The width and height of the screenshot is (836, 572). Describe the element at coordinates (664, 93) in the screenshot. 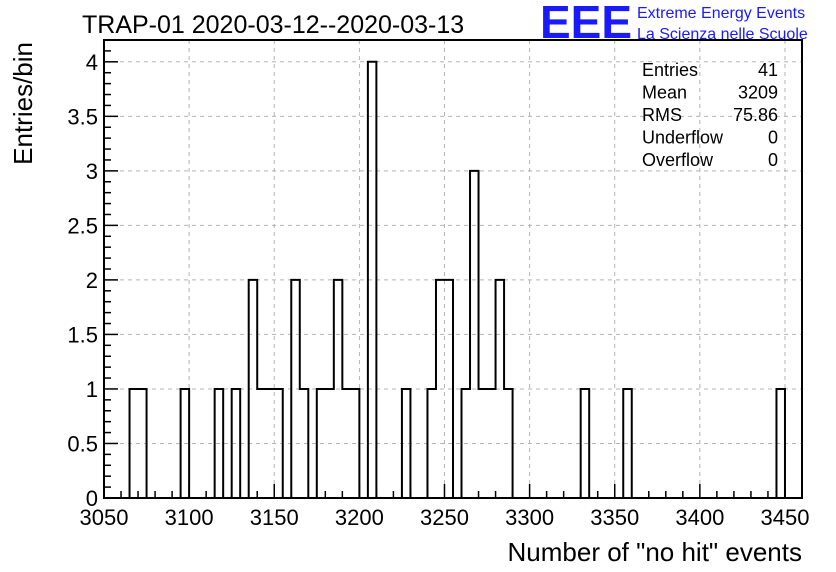

I see `stats-label: Mean` at that location.